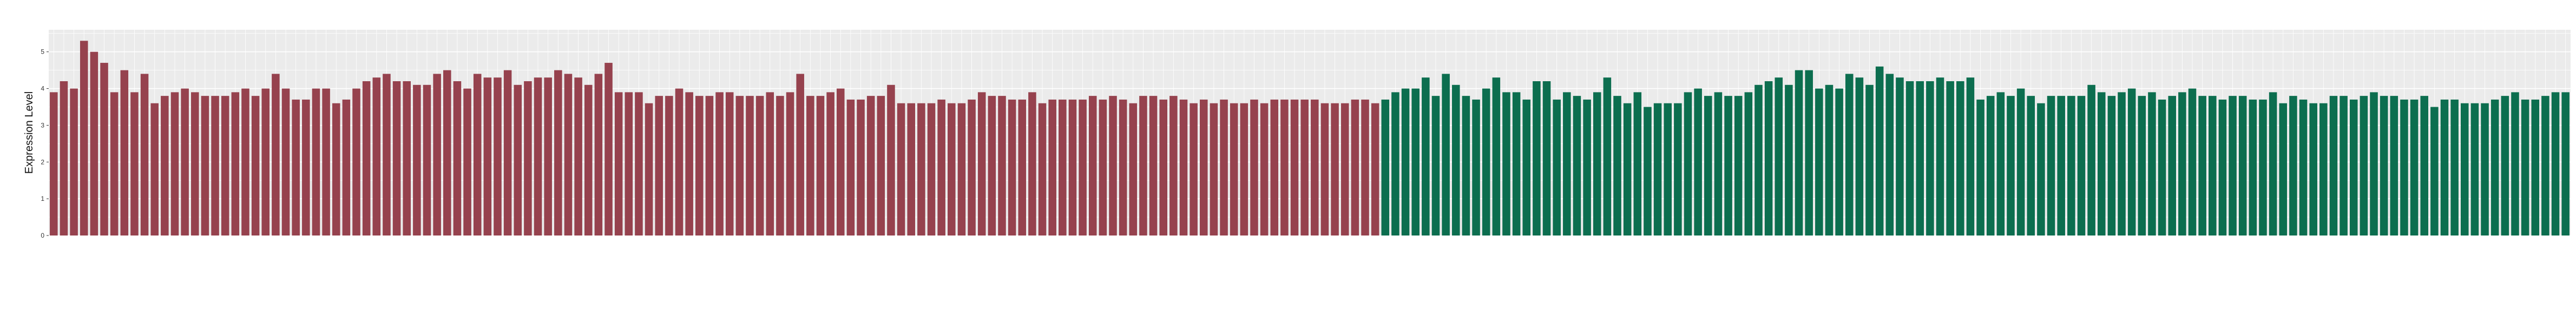 This screenshot has height=314, width=2576. Describe the element at coordinates (45, 143) in the screenshot. I see `y-axis: 0 1 2 3 4 5` at that location.